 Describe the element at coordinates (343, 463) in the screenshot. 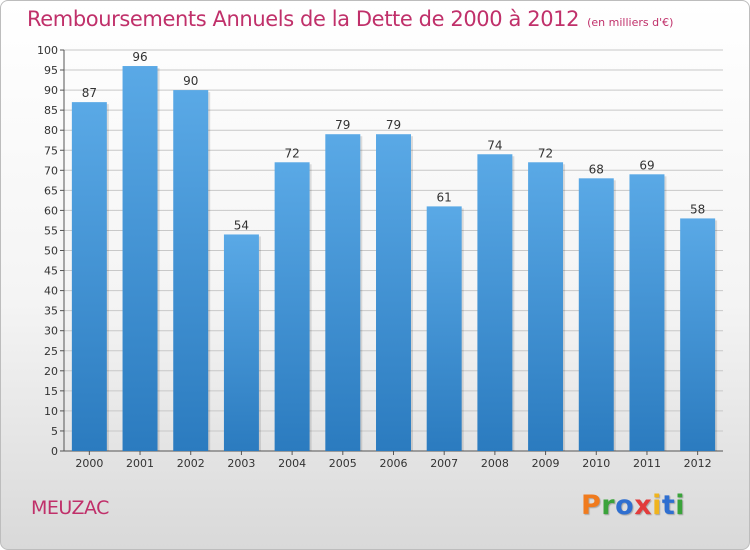

I see `x-tick-label: 2005` at that location.